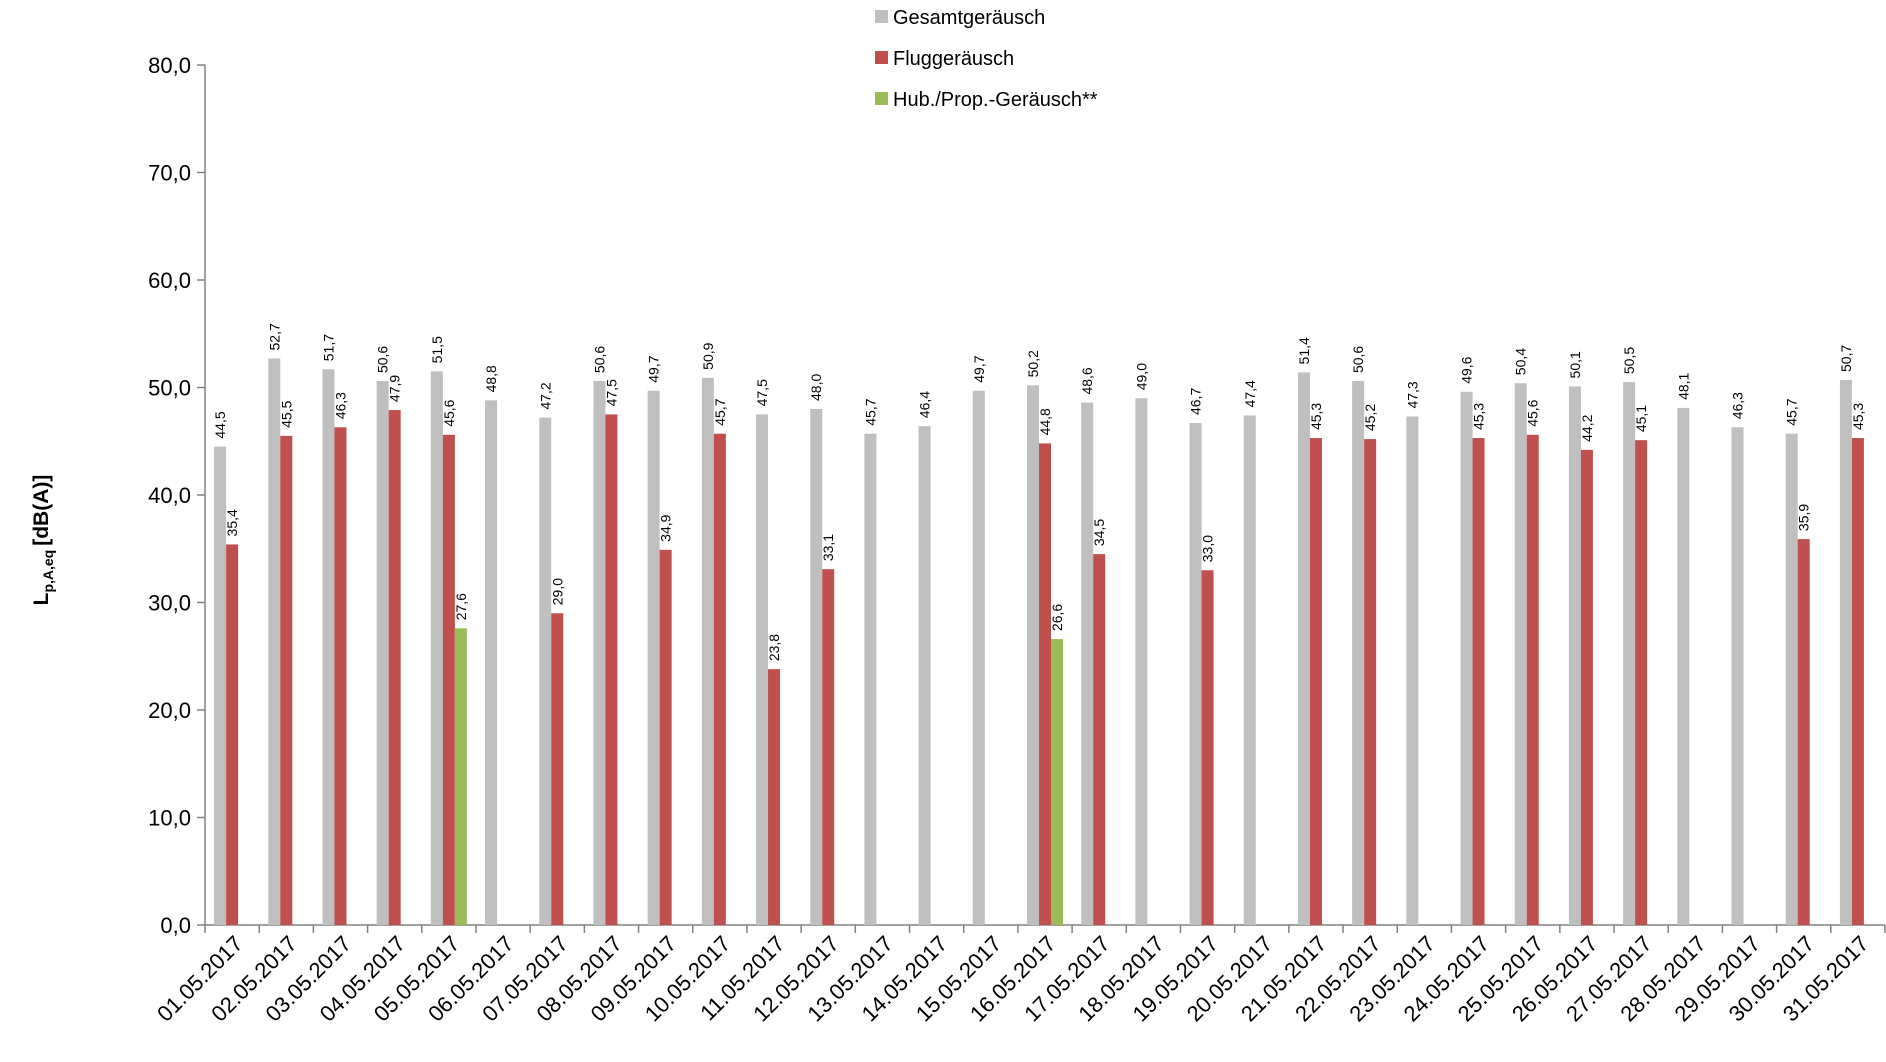 The height and width of the screenshot is (1062, 1886). Describe the element at coordinates (1858, 416) in the screenshot. I see `data-label: 45,3` at that location.